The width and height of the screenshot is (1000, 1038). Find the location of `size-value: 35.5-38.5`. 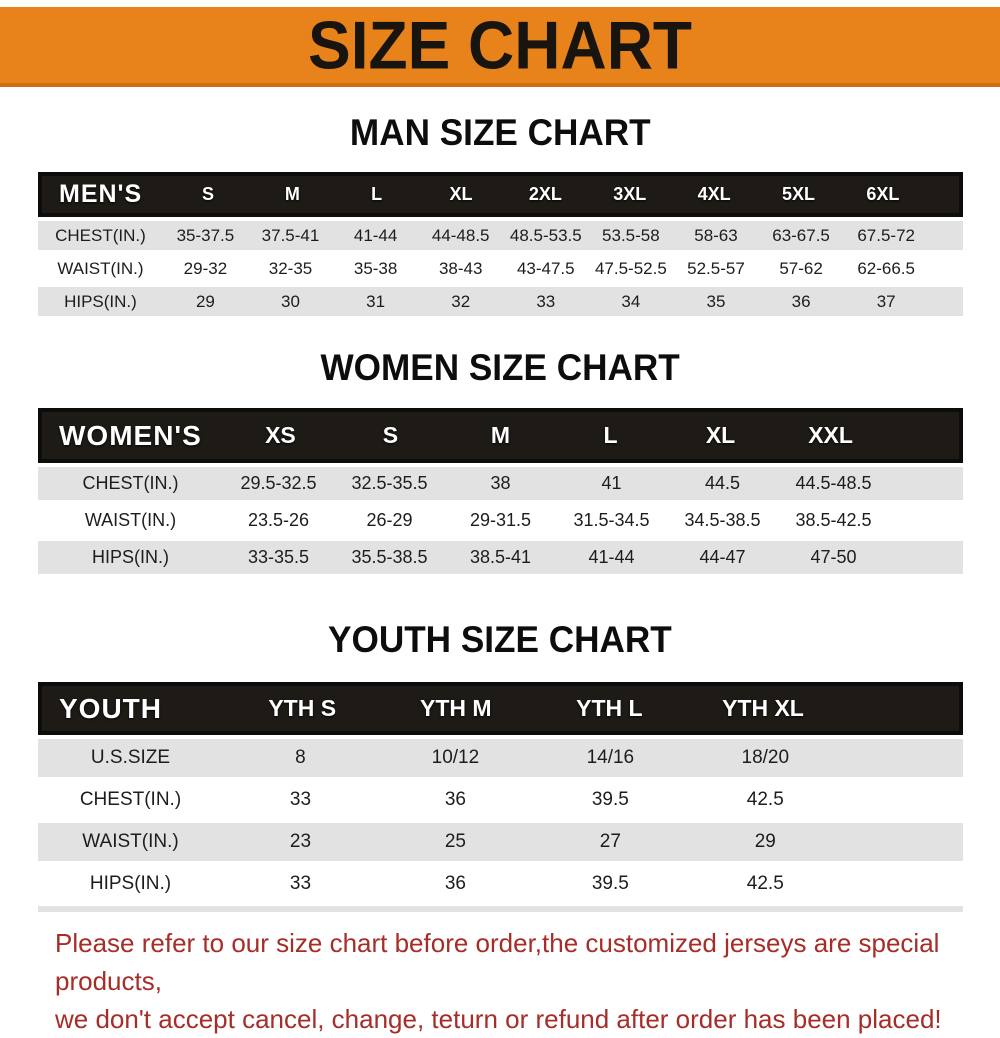

size-value: 35.5-38.5 is located at coordinates (389, 557).